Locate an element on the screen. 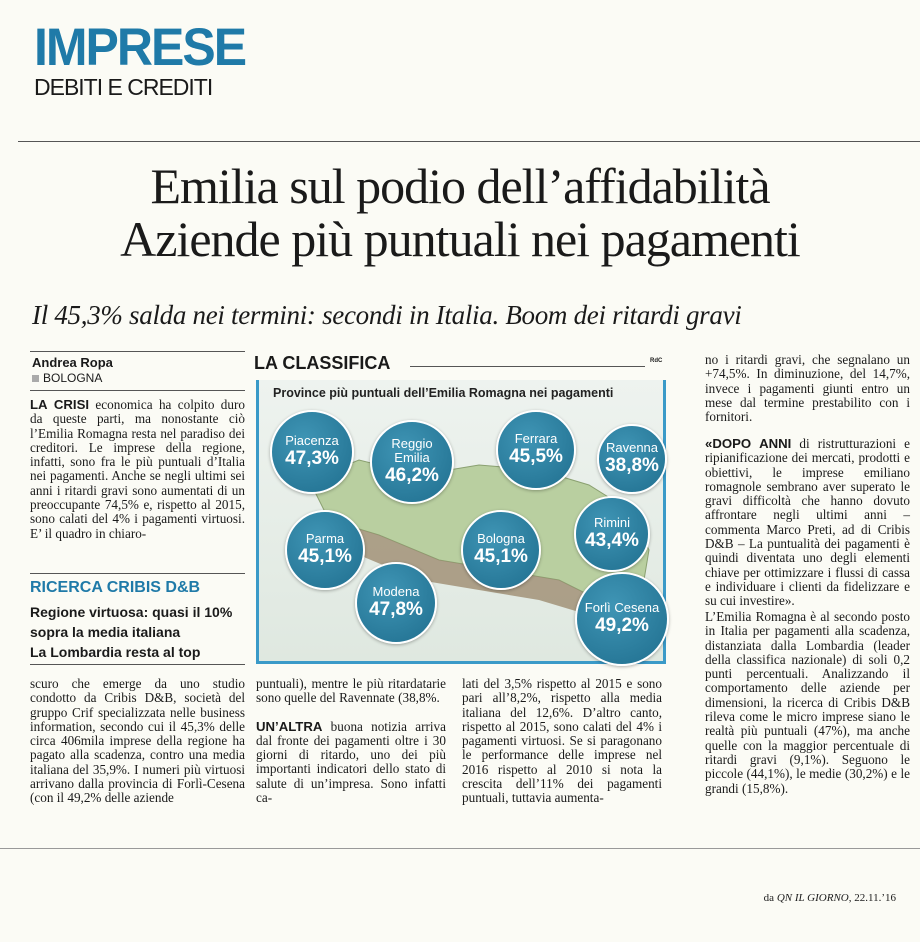 This screenshot has width=920, height=942. province-name: Reggio Emilia is located at coordinates (412, 450).